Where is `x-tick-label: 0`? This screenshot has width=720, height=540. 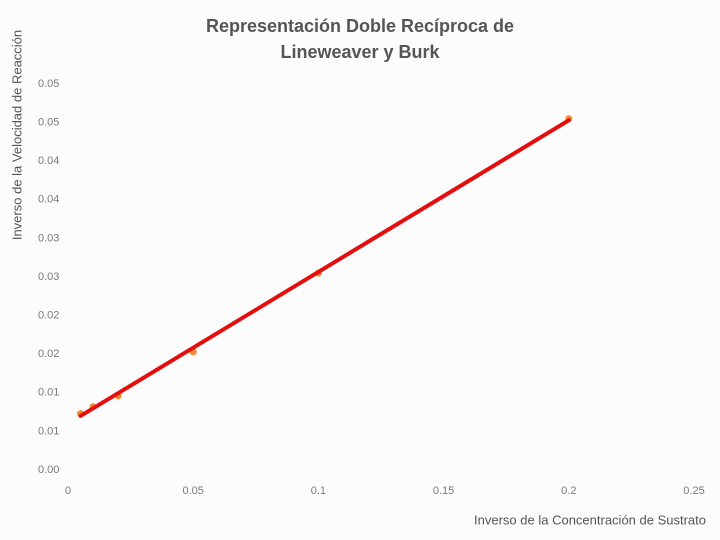 x-tick-label: 0 is located at coordinates (68, 491).